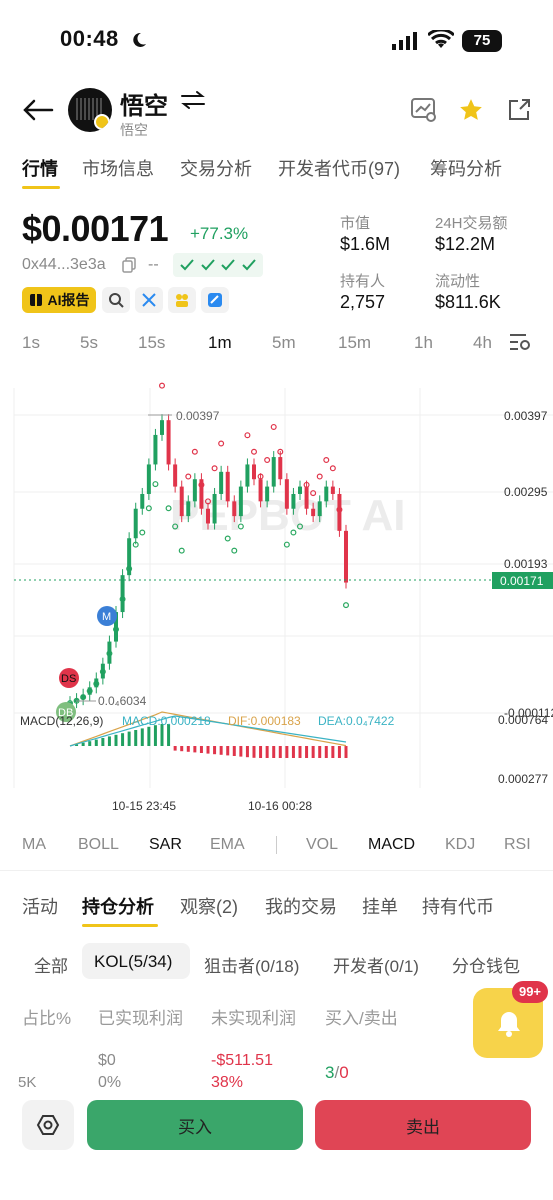  I want to click on tab-trade-analysis: 交易分析, so click(216, 169).